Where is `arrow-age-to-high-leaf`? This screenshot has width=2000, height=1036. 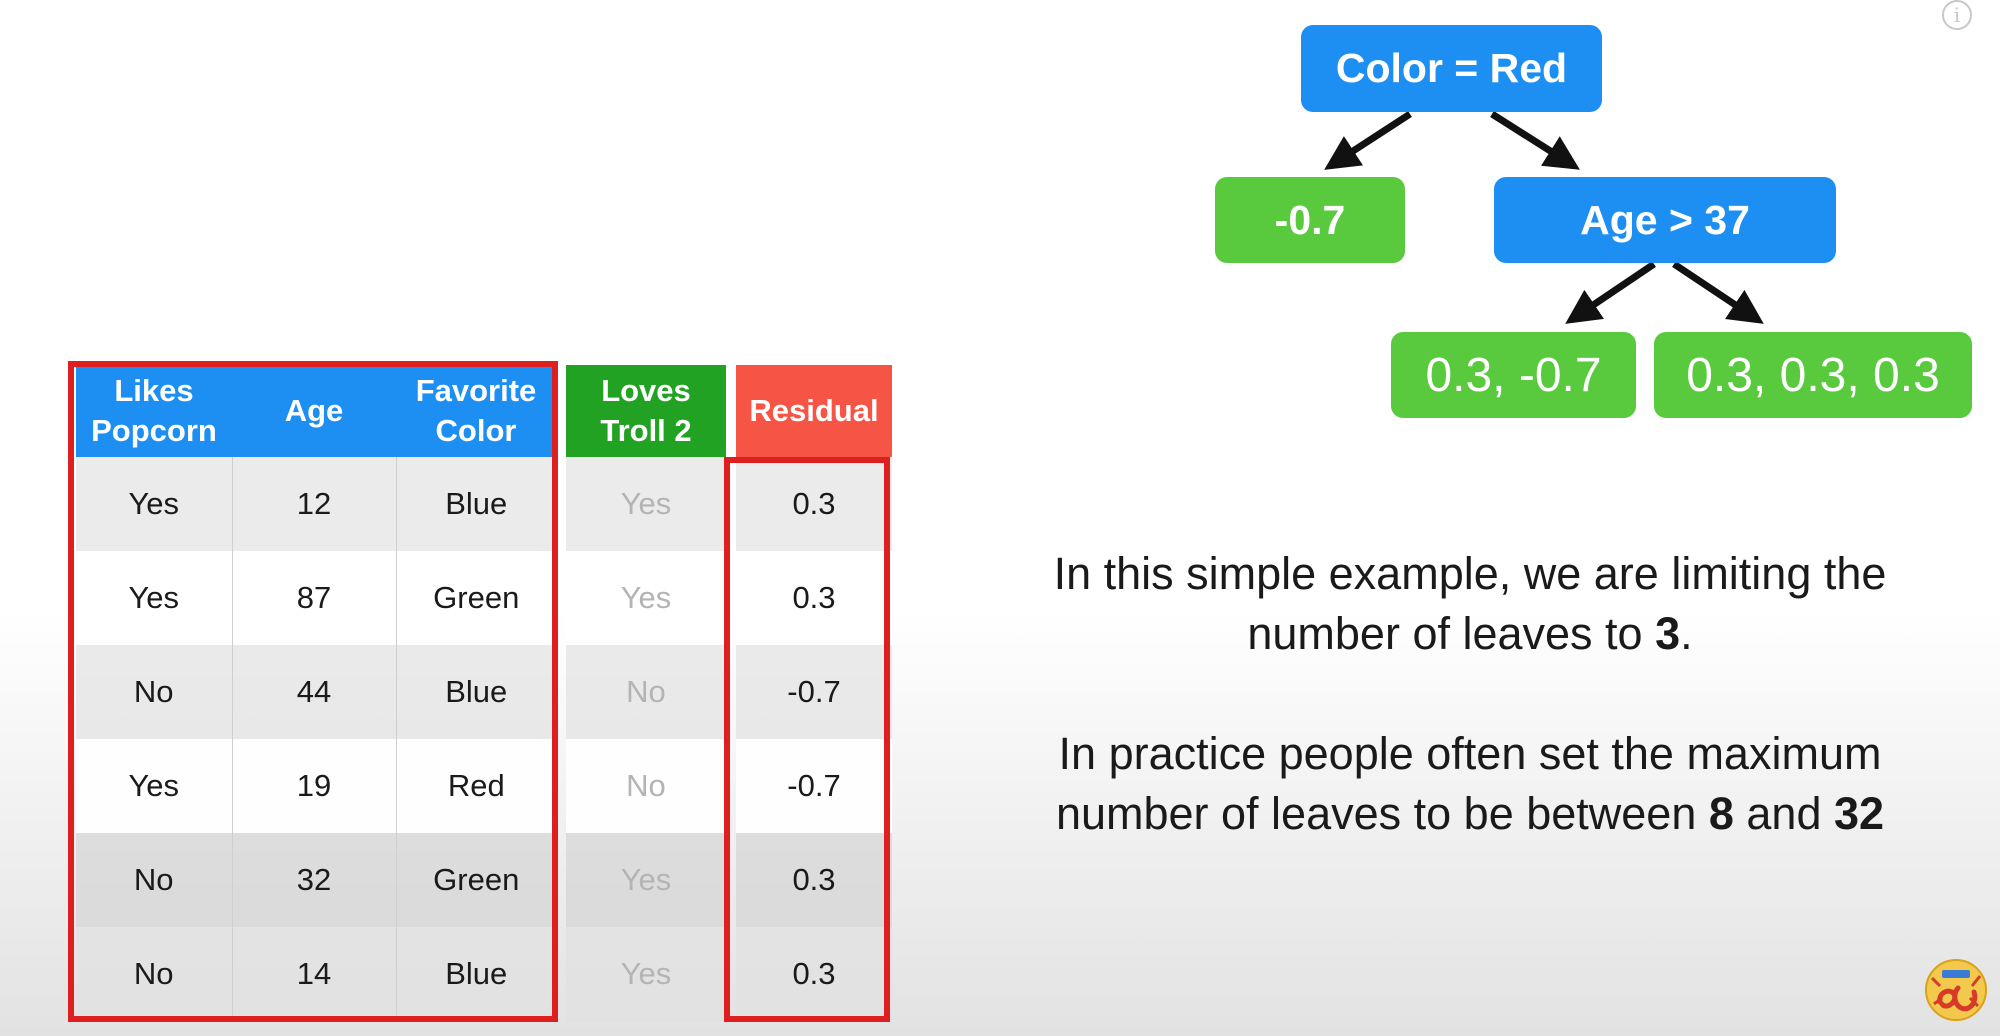
arrow-age-to-high-leaf is located at coordinates (1718, 292).